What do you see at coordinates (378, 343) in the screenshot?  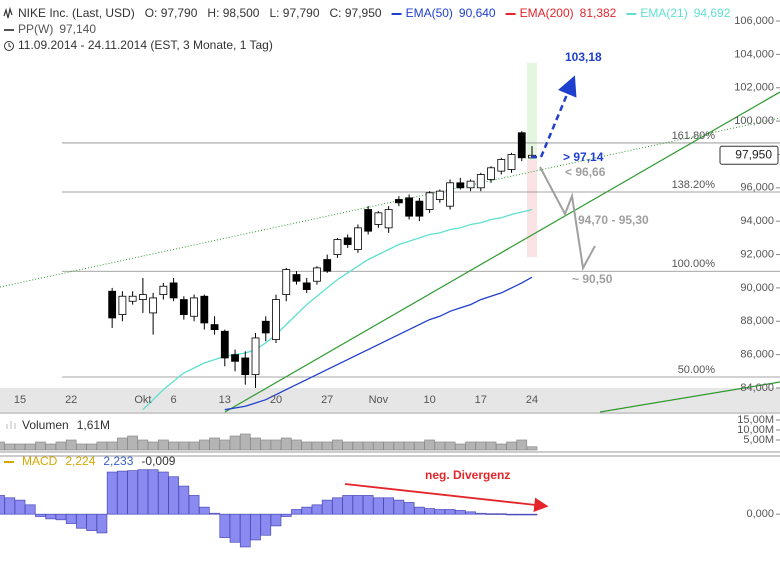 I see `ema-line` at bounding box center [378, 343].